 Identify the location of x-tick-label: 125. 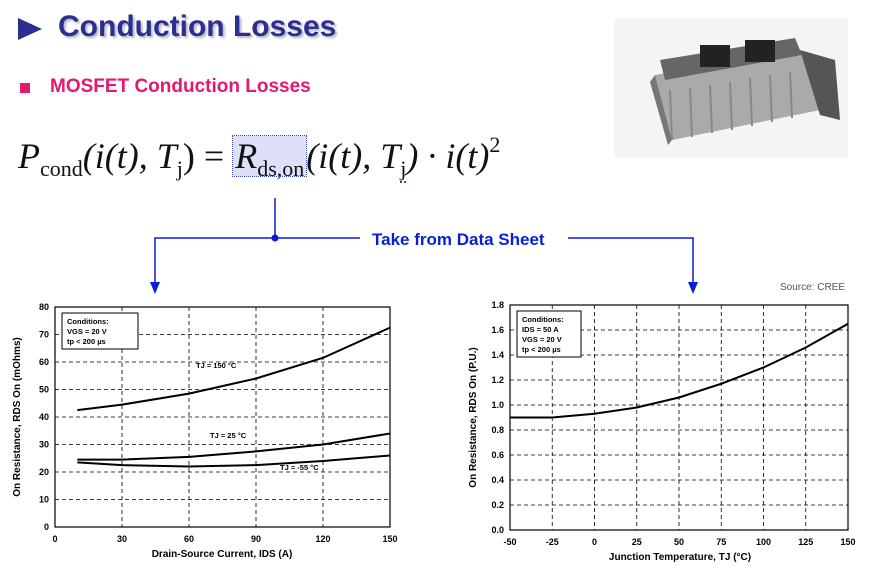
(805, 542).